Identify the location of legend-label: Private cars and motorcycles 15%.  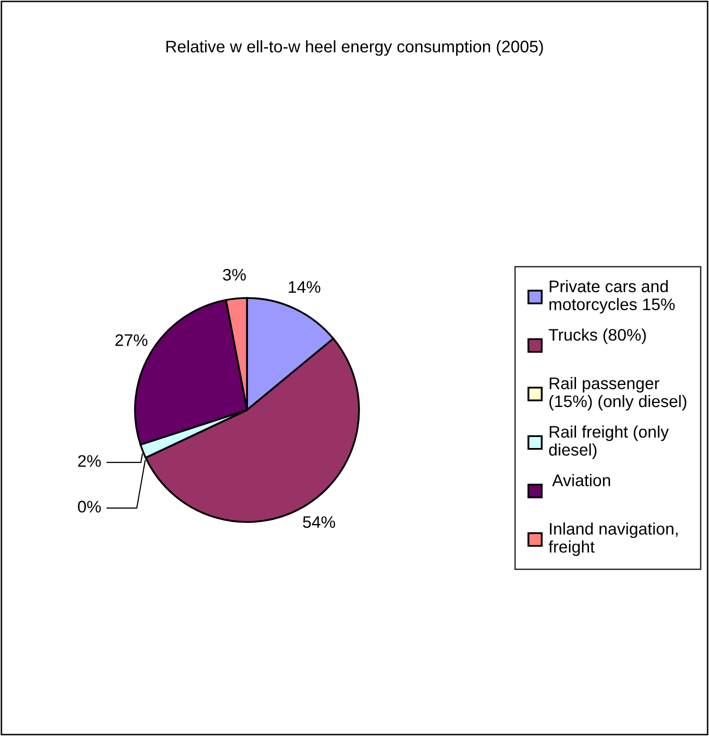
(612, 297).